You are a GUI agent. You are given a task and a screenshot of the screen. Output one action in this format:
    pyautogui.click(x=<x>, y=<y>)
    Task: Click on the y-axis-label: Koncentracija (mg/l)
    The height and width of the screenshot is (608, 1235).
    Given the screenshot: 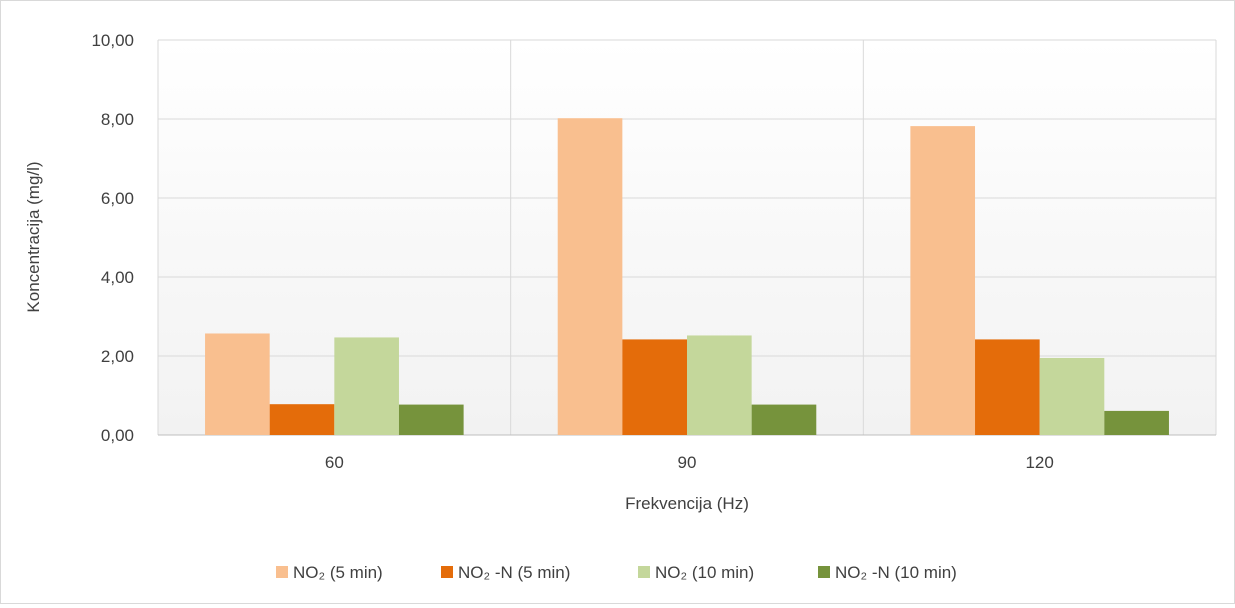 What is the action you would take?
    pyautogui.click(x=33, y=236)
    